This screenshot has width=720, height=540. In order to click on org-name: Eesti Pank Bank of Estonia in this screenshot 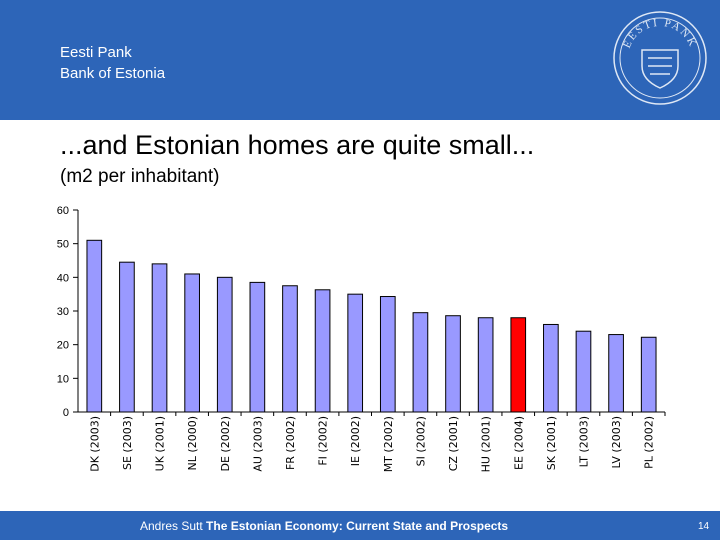, I will do `click(112, 63)`.